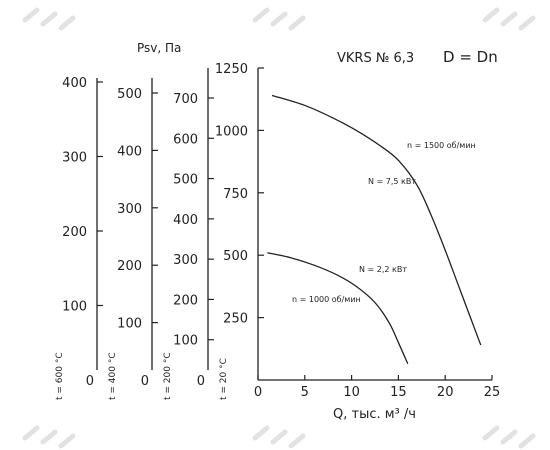 This screenshot has width=550, height=450. What do you see at coordinates (235, 319) in the screenshot?
I see `y-tick-label: 250` at bounding box center [235, 319].